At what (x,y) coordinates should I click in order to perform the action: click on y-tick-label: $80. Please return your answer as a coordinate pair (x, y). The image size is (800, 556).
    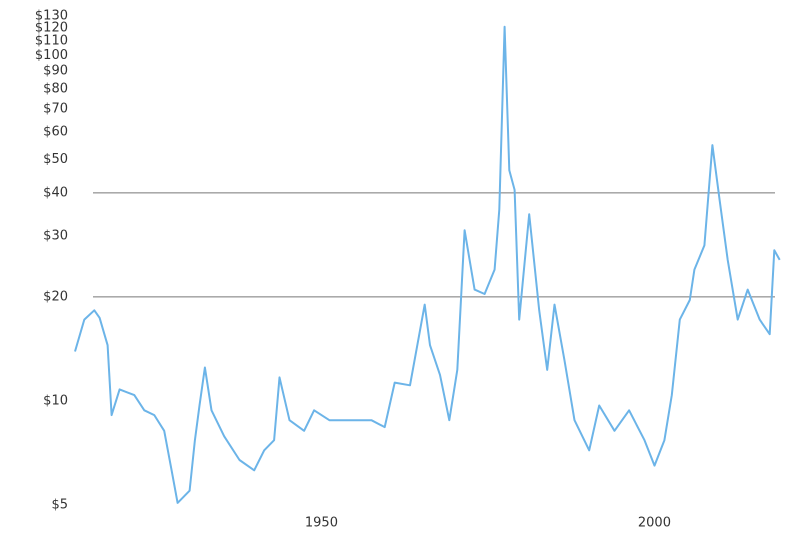
    Looking at the image, I should click on (55, 88).